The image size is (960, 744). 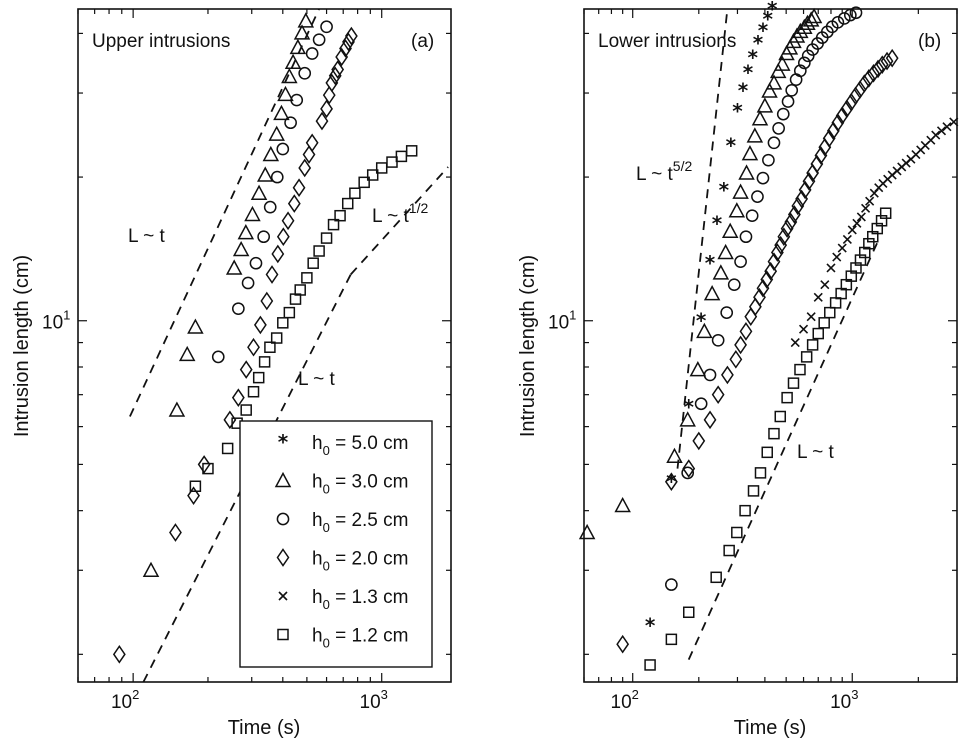 I want to click on legend-marker-square, so click(x=283, y=634).